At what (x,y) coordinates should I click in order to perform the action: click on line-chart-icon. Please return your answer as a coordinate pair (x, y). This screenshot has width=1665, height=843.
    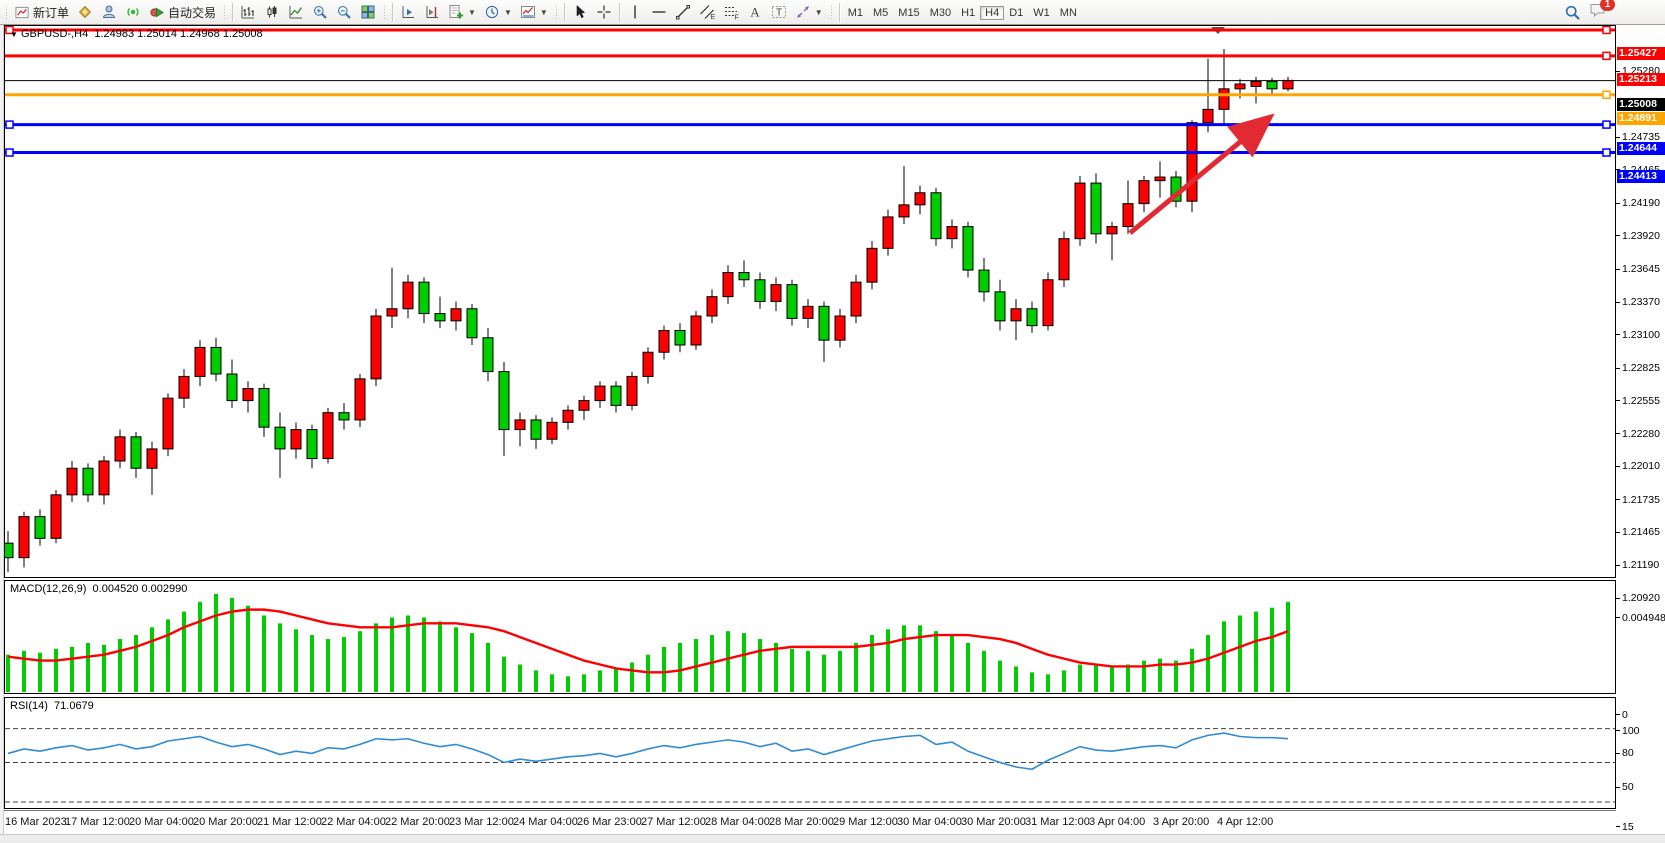
    Looking at the image, I should click on (296, 12).